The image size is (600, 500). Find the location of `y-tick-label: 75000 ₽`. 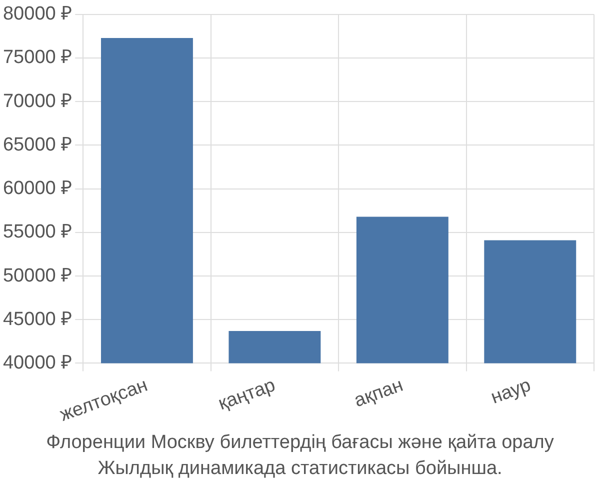

y-tick-label: 75000 ₽ is located at coordinates (37, 57).